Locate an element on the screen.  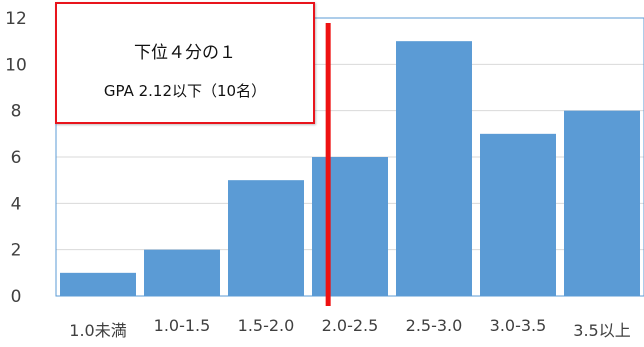
annotation-line-1: 下位４分の１ is located at coordinates (185, 53).